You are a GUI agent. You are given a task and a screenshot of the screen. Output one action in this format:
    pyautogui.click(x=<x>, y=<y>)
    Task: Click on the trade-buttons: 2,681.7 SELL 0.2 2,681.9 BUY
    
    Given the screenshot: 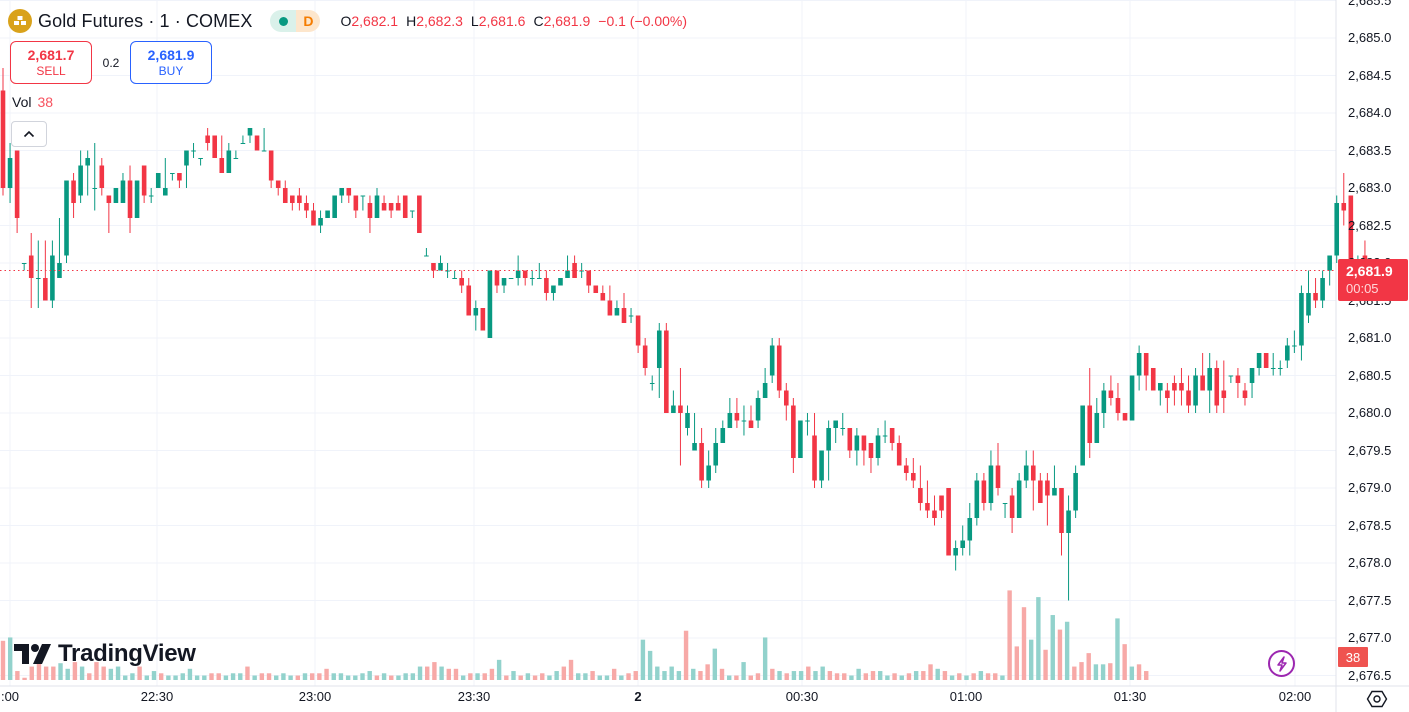 What is the action you would take?
    pyautogui.click(x=111, y=62)
    